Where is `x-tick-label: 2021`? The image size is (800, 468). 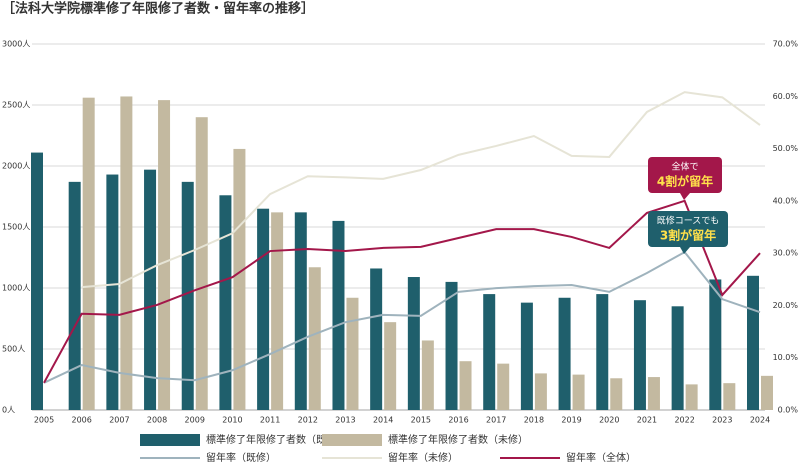 x-tick-label: 2021 is located at coordinates (647, 420).